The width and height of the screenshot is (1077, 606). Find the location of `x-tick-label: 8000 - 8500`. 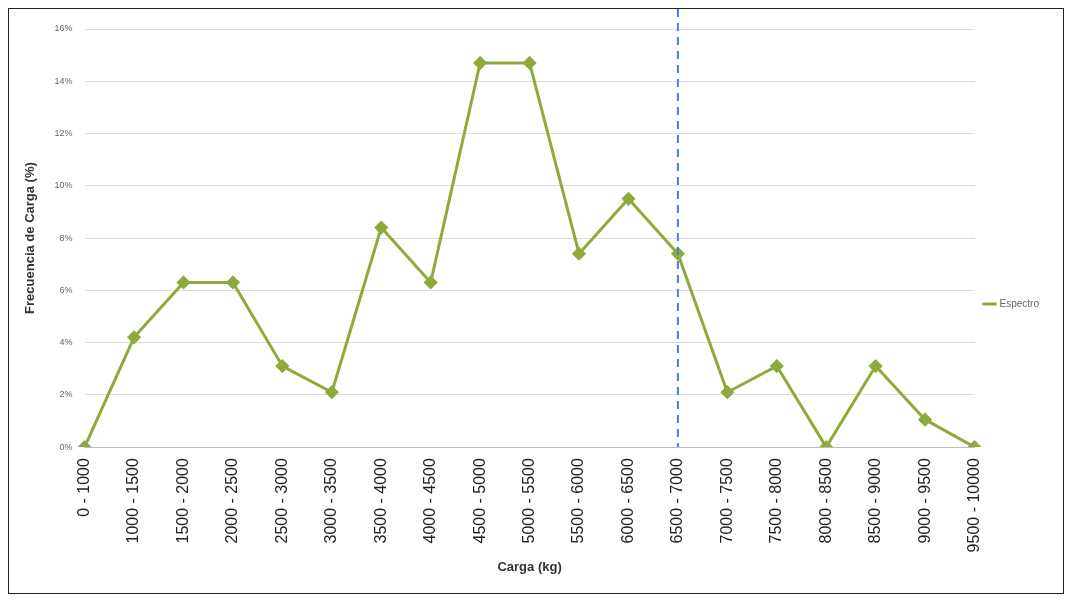

x-tick-label: 8000 - 8500 is located at coordinates (825, 500).